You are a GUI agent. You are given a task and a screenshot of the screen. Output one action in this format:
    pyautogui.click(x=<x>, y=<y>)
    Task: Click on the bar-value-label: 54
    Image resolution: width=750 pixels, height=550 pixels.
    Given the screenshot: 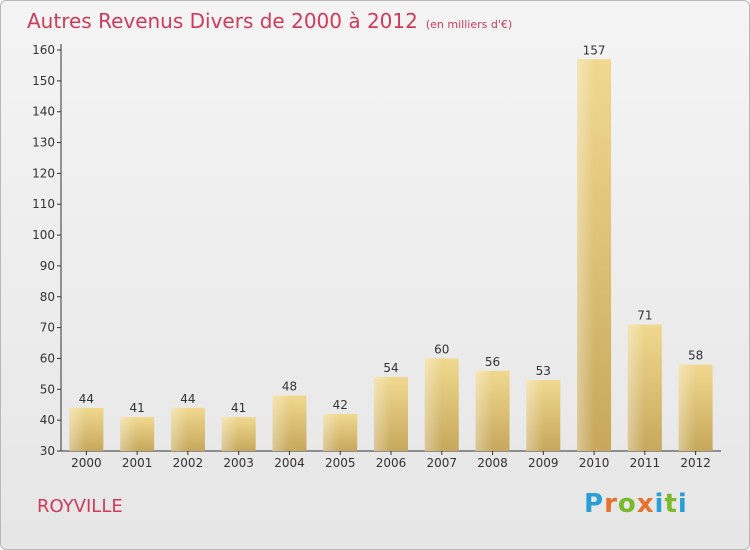 What is the action you would take?
    pyautogui.click(x=390, y=368)
    